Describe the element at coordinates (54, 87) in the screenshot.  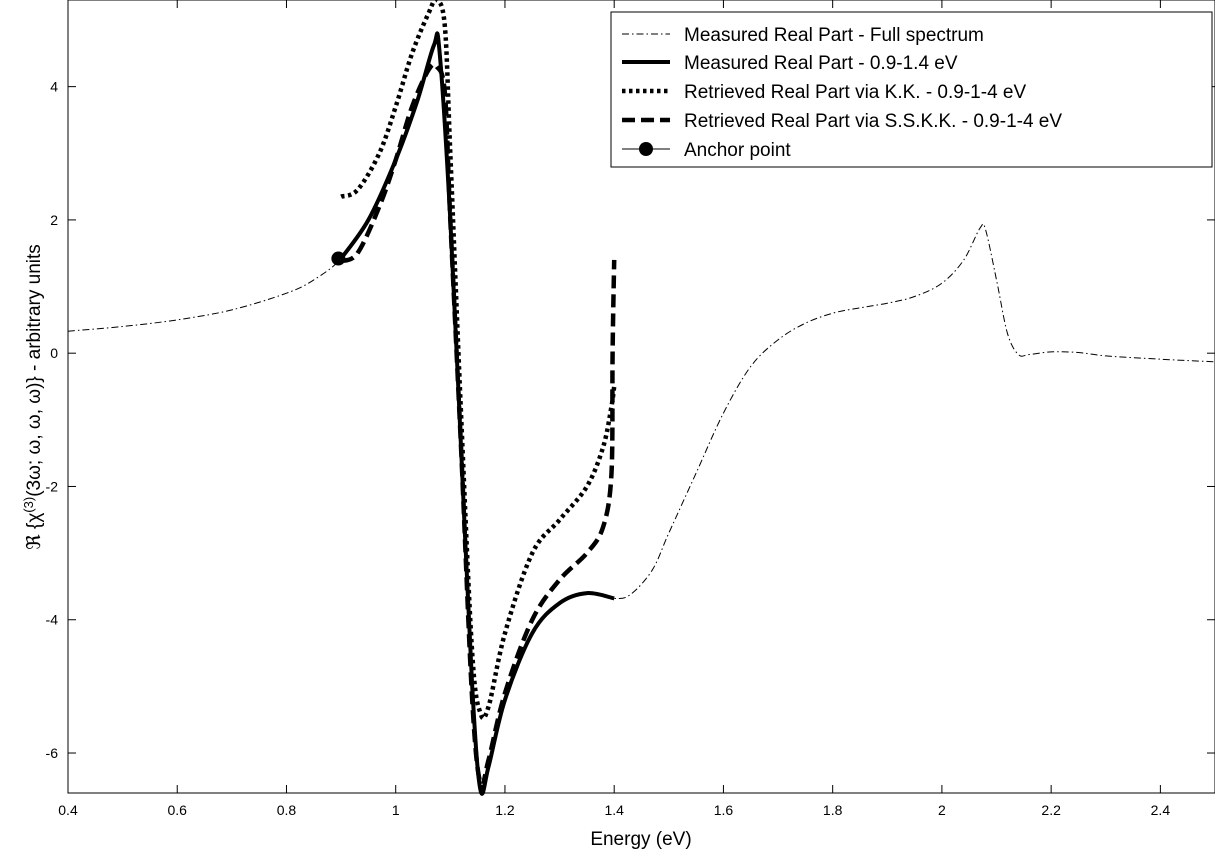
I see `y-tick-label: 4` at that location.